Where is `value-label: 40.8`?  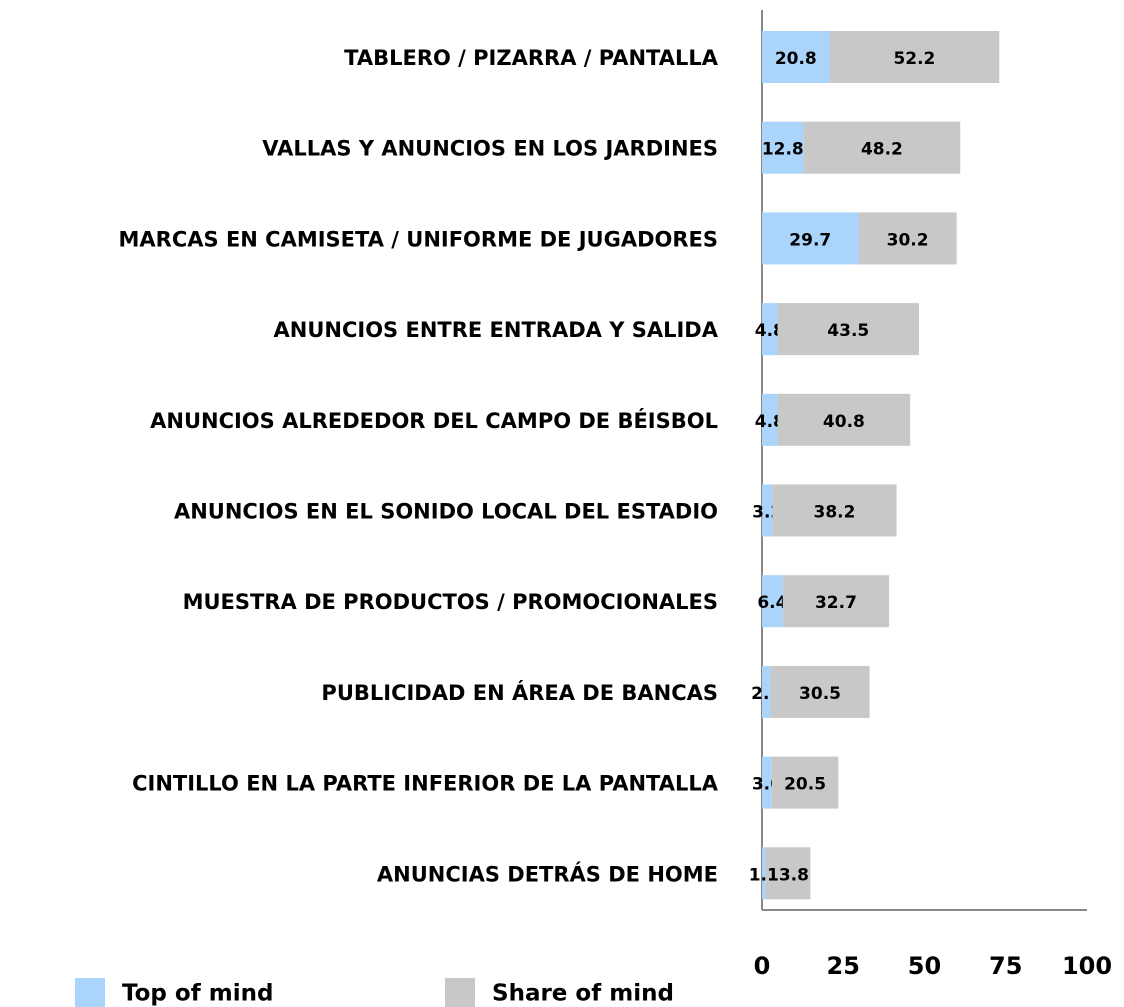
value-label: 40.8 is located at coordinates (844, 422).